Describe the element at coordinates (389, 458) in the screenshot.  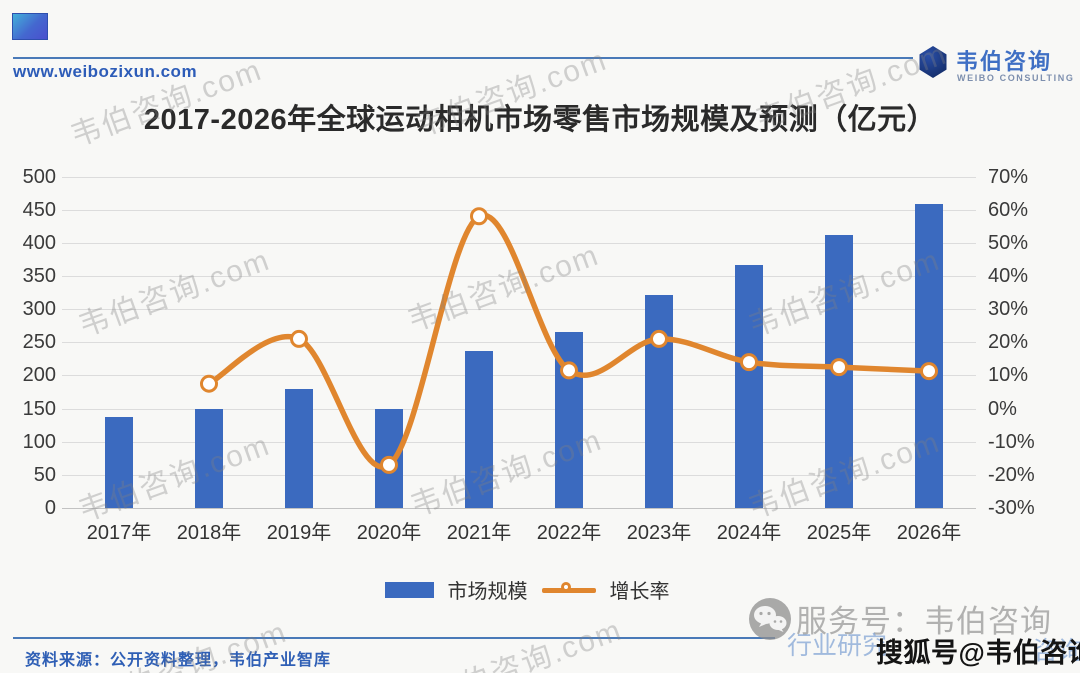
I see `bar-2020年` at that location.